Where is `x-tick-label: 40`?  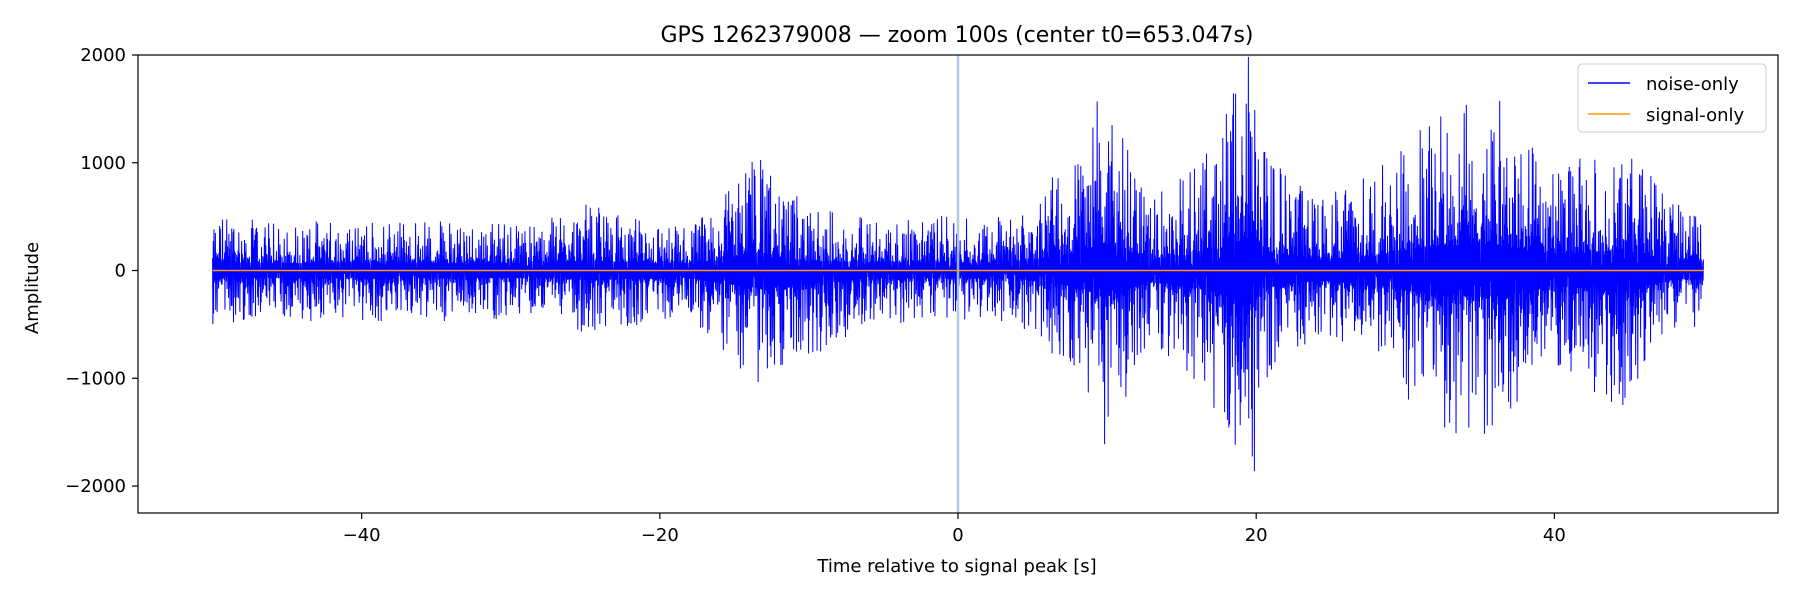 x-tick-label: 40 is located at coordinates (1554, 535).